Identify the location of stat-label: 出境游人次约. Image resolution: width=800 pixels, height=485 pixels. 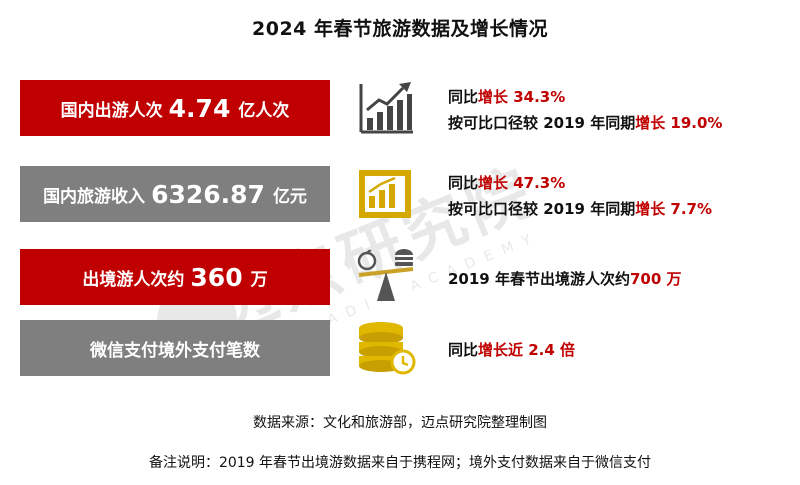
(133, 279).